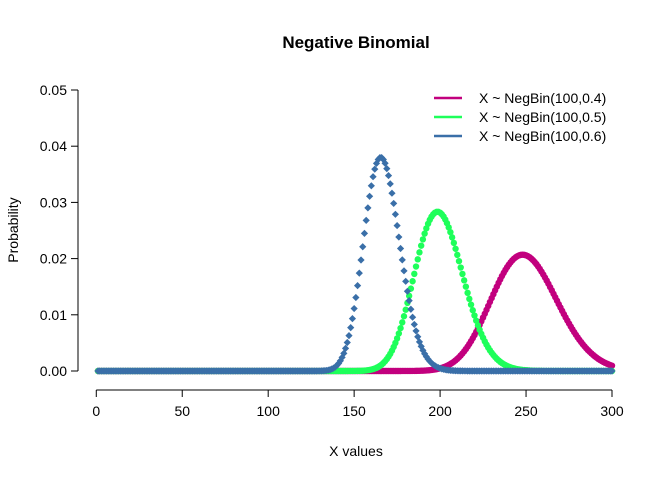 This screenshot has width=672, height=480. I want to click on y-tick-label: 0.00, so click(53, 371).